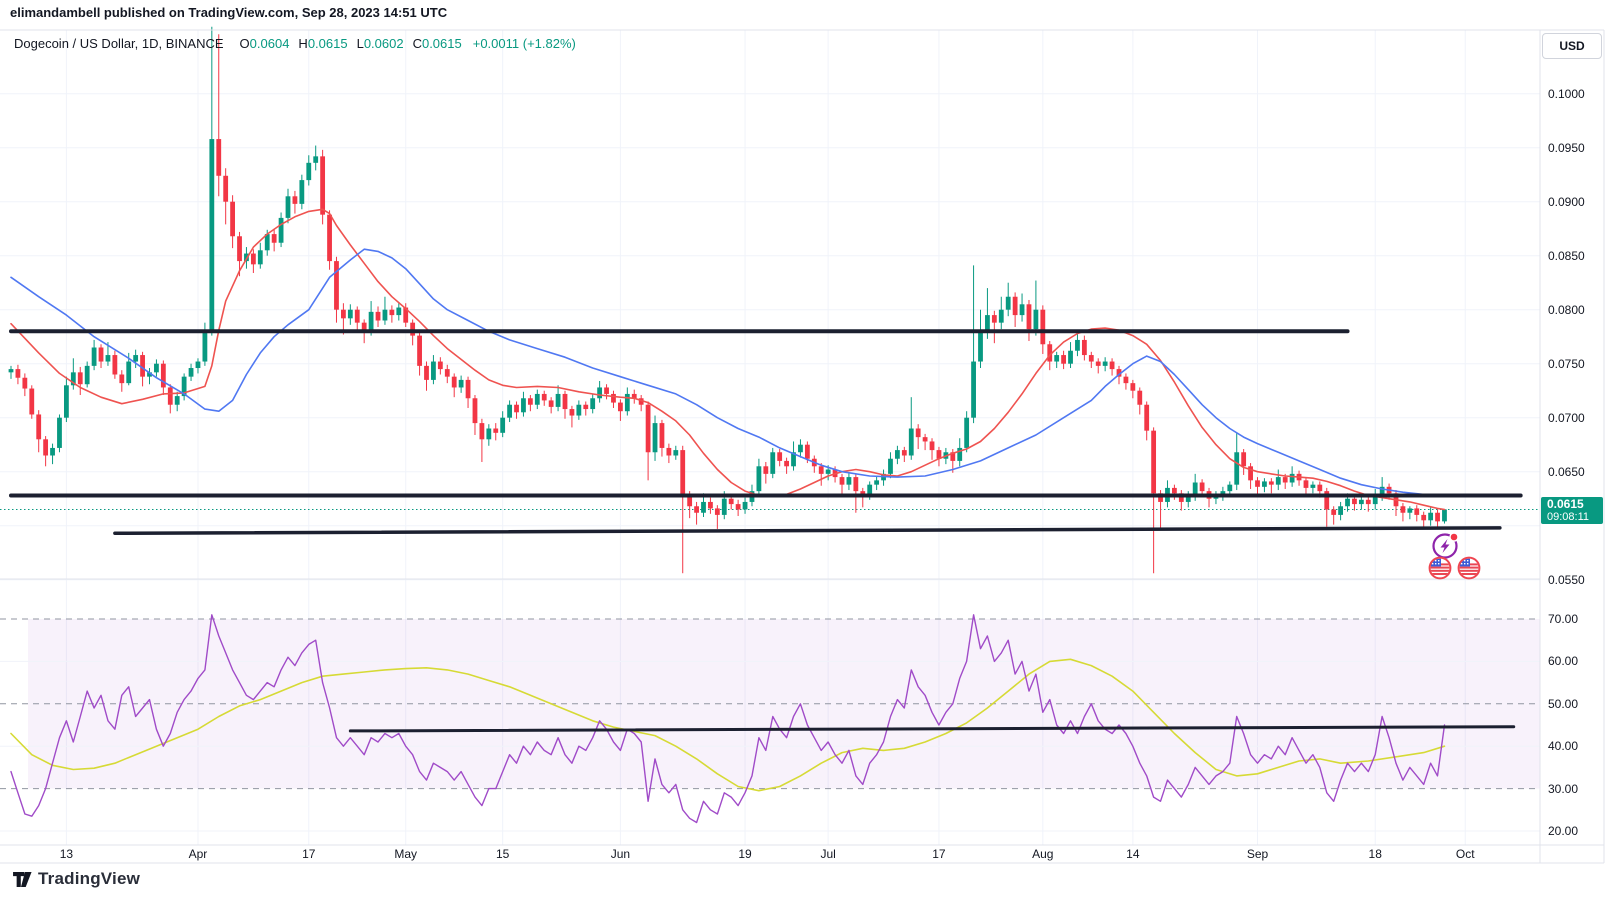 The width and height of the screenshot is (1614, 901). I want to click on price-axis-label: 0.0750, so click(1566, 363).